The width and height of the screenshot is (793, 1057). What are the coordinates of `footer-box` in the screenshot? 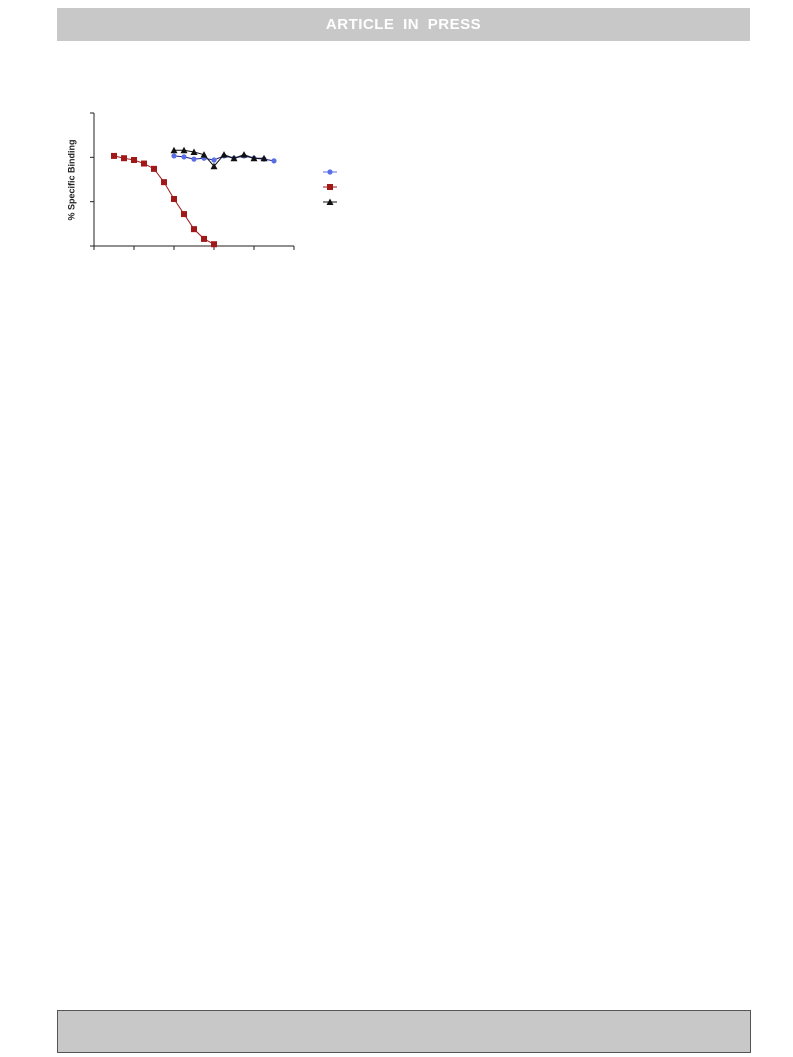 It's located at (404, 1031).